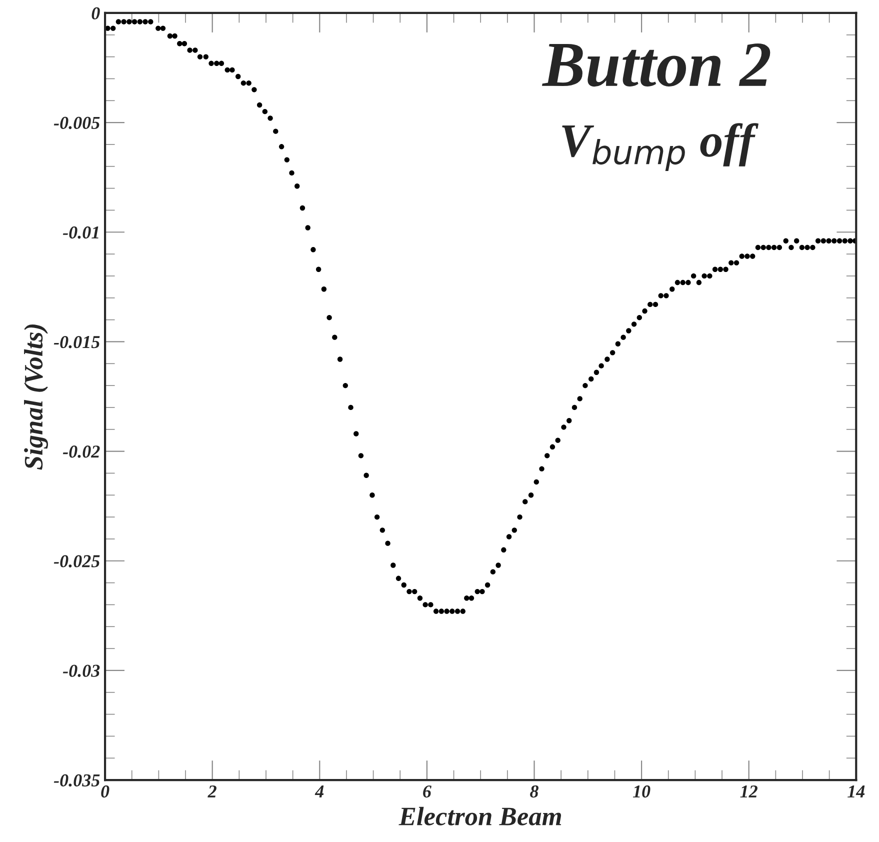  I want to click on x-tick-label: 4, so click(319, 792).